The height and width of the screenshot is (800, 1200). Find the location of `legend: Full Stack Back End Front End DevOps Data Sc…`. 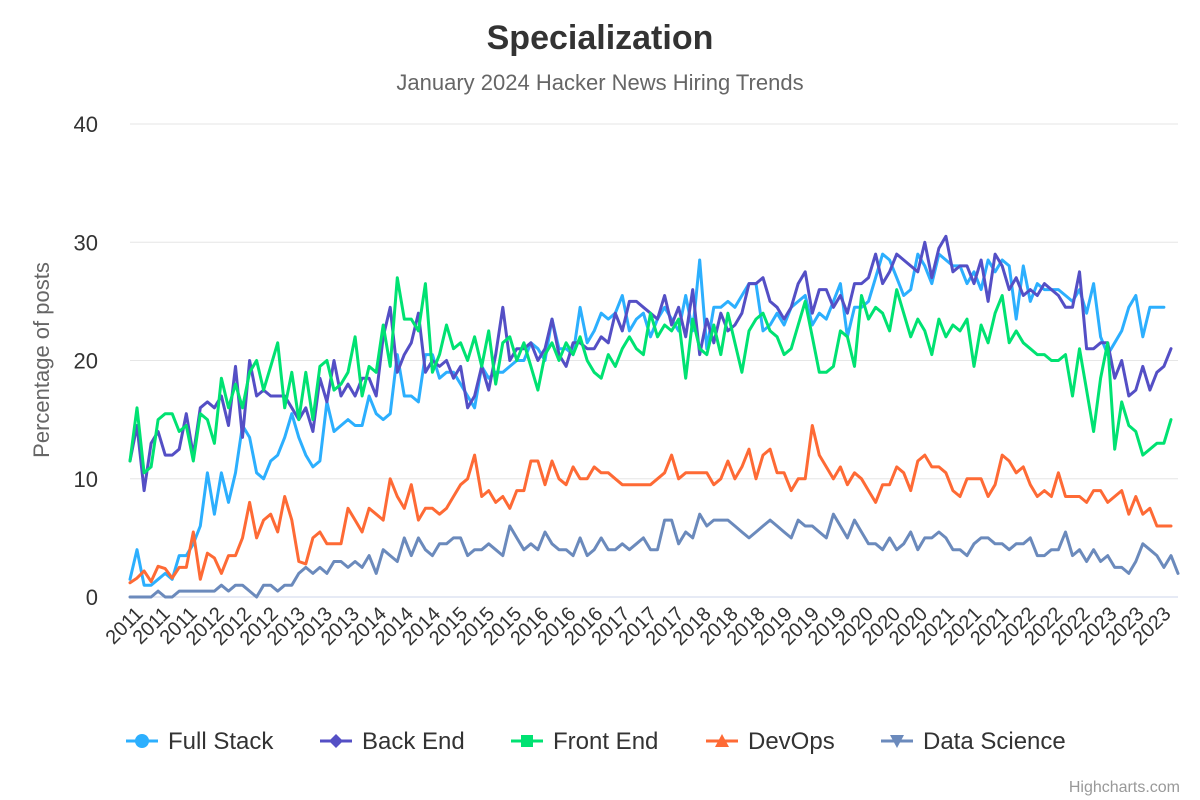

legend: Full Stack Back End Front End DevOps Data Sc… is located at coordinates (596, 741).